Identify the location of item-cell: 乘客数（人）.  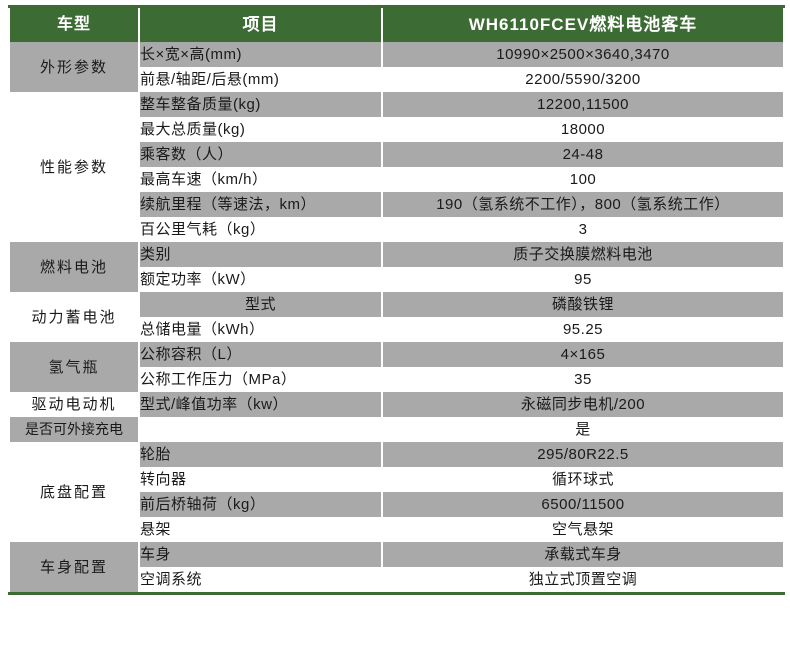
(260, 154).